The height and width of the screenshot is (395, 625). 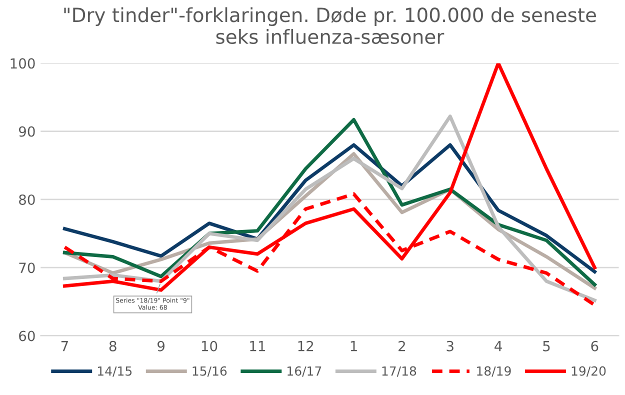 I want to click on y-tick-label: 100, so click(x=22, y=63).